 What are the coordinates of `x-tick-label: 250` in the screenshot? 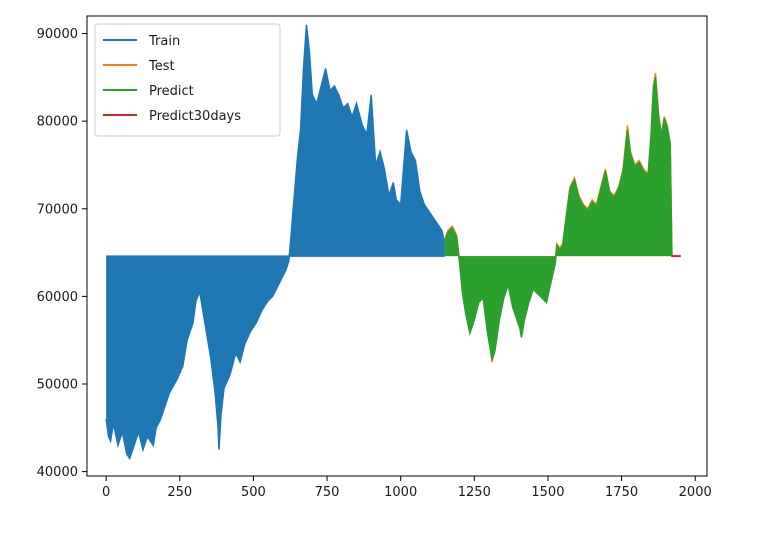 It's located at (179, 492).